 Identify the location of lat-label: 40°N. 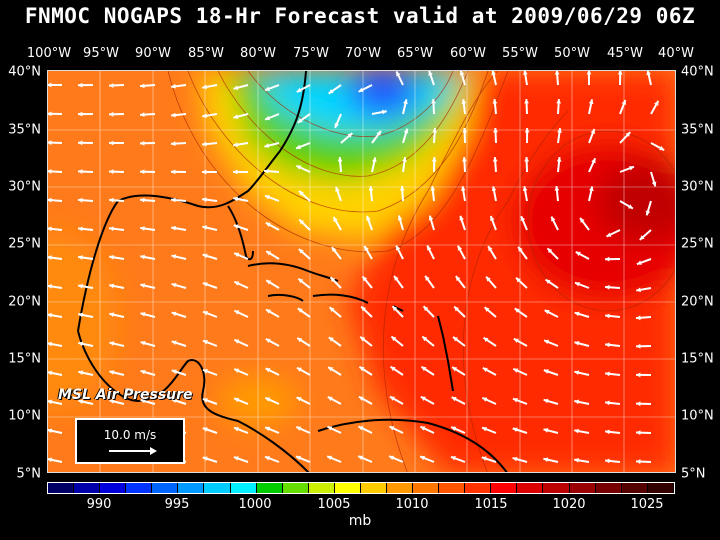
(697, 72).